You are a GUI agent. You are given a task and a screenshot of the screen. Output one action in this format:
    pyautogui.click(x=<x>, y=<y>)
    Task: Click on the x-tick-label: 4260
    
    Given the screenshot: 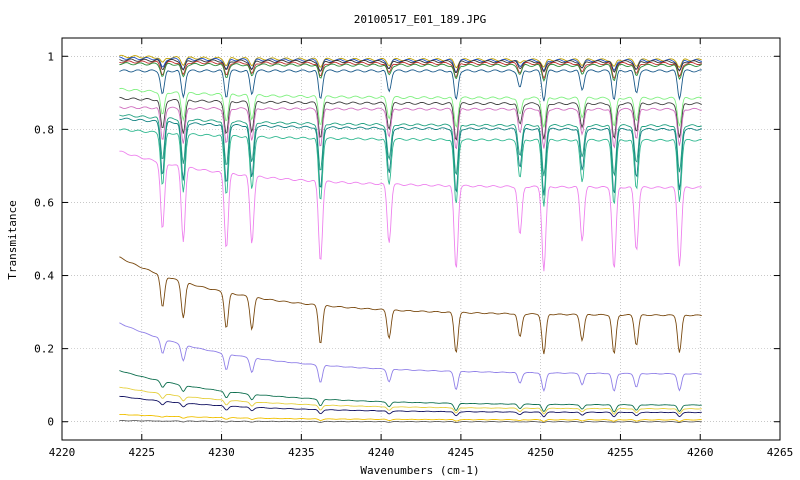 What is the action you would take?
    pyautogui.click(x=700, y=452)
    